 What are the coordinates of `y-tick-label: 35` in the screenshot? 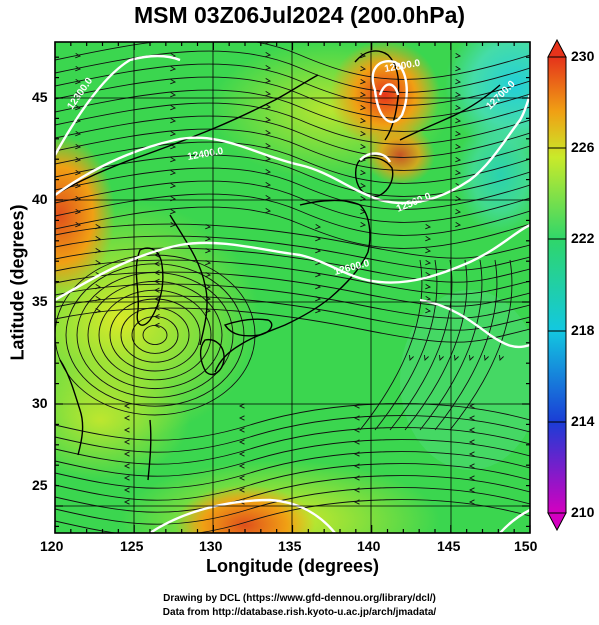 It's located at (40, 301).